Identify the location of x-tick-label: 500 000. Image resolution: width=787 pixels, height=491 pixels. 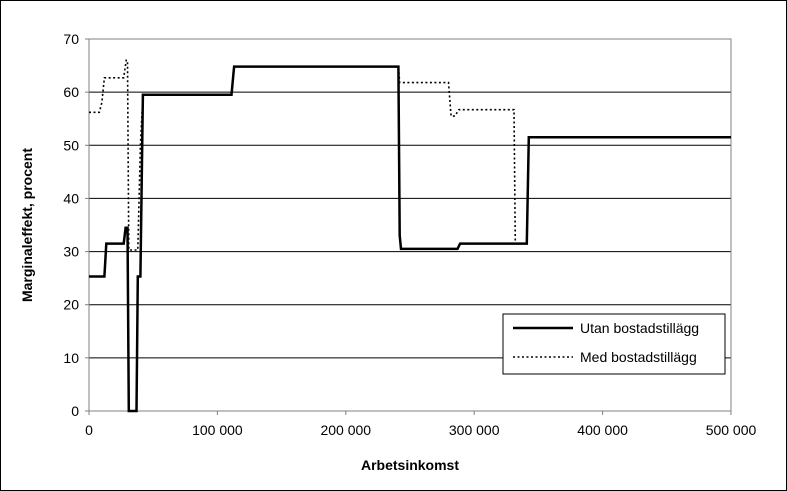
(731, 430).